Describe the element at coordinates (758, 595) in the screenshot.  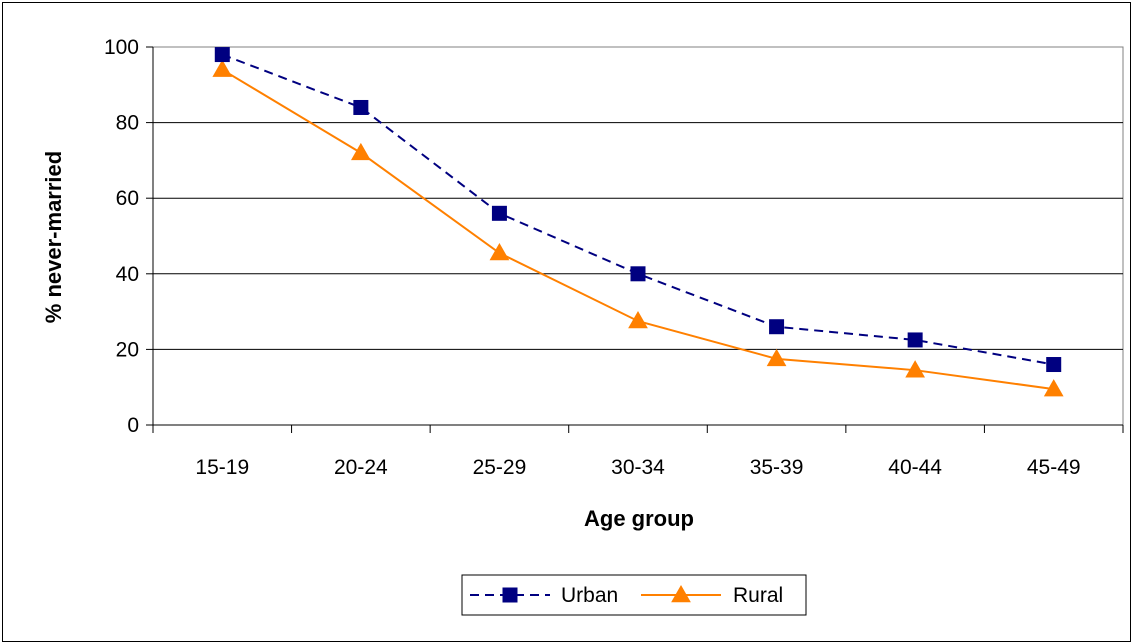
I see `legend-label-rural: Rural` at that location.